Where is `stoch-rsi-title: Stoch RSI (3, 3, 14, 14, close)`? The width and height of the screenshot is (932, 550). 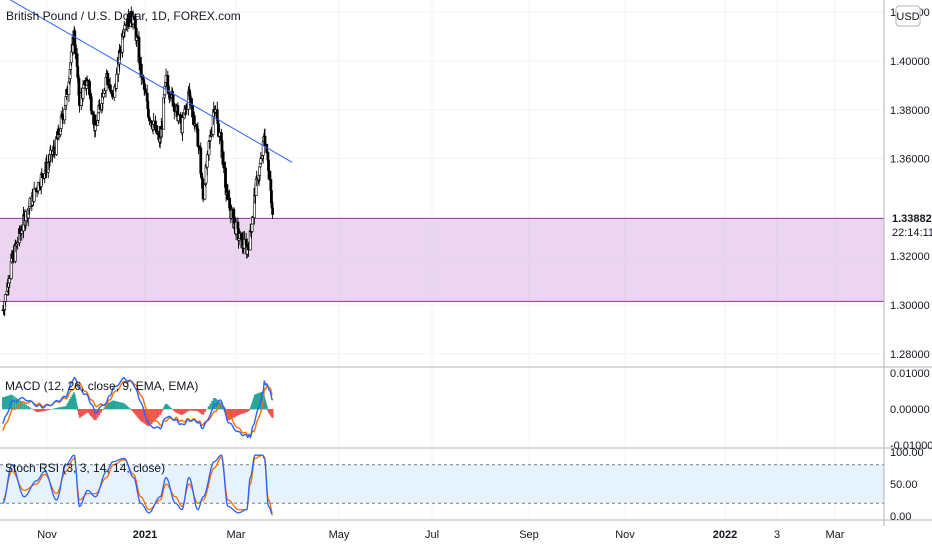
stoch-rsi-title: Stoch RSI (3, 3, 14, 14, close) is located at coordinates (85, 468).